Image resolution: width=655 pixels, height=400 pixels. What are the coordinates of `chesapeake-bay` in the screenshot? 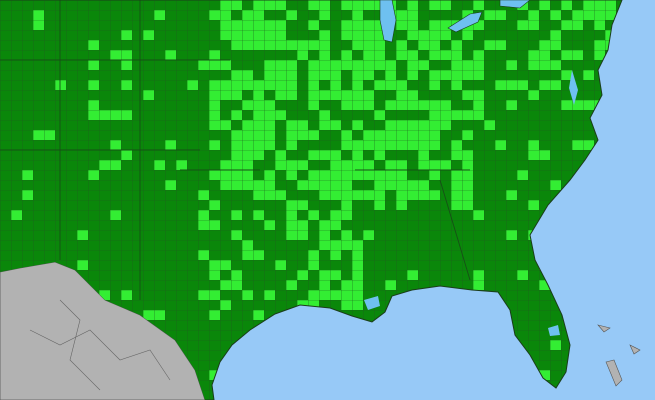 It's located at (573, 87).